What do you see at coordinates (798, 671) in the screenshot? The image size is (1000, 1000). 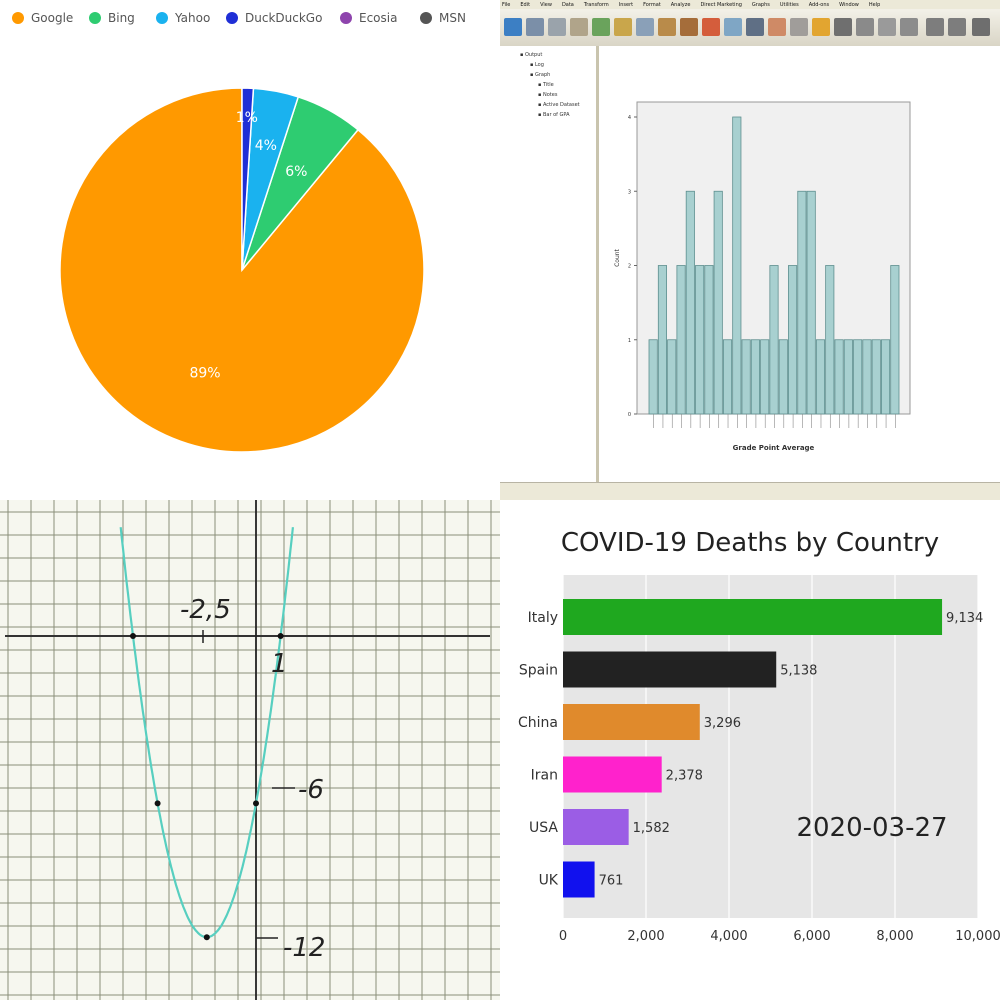 I see `value-label: 5,138` at bounding box center [798, 671].